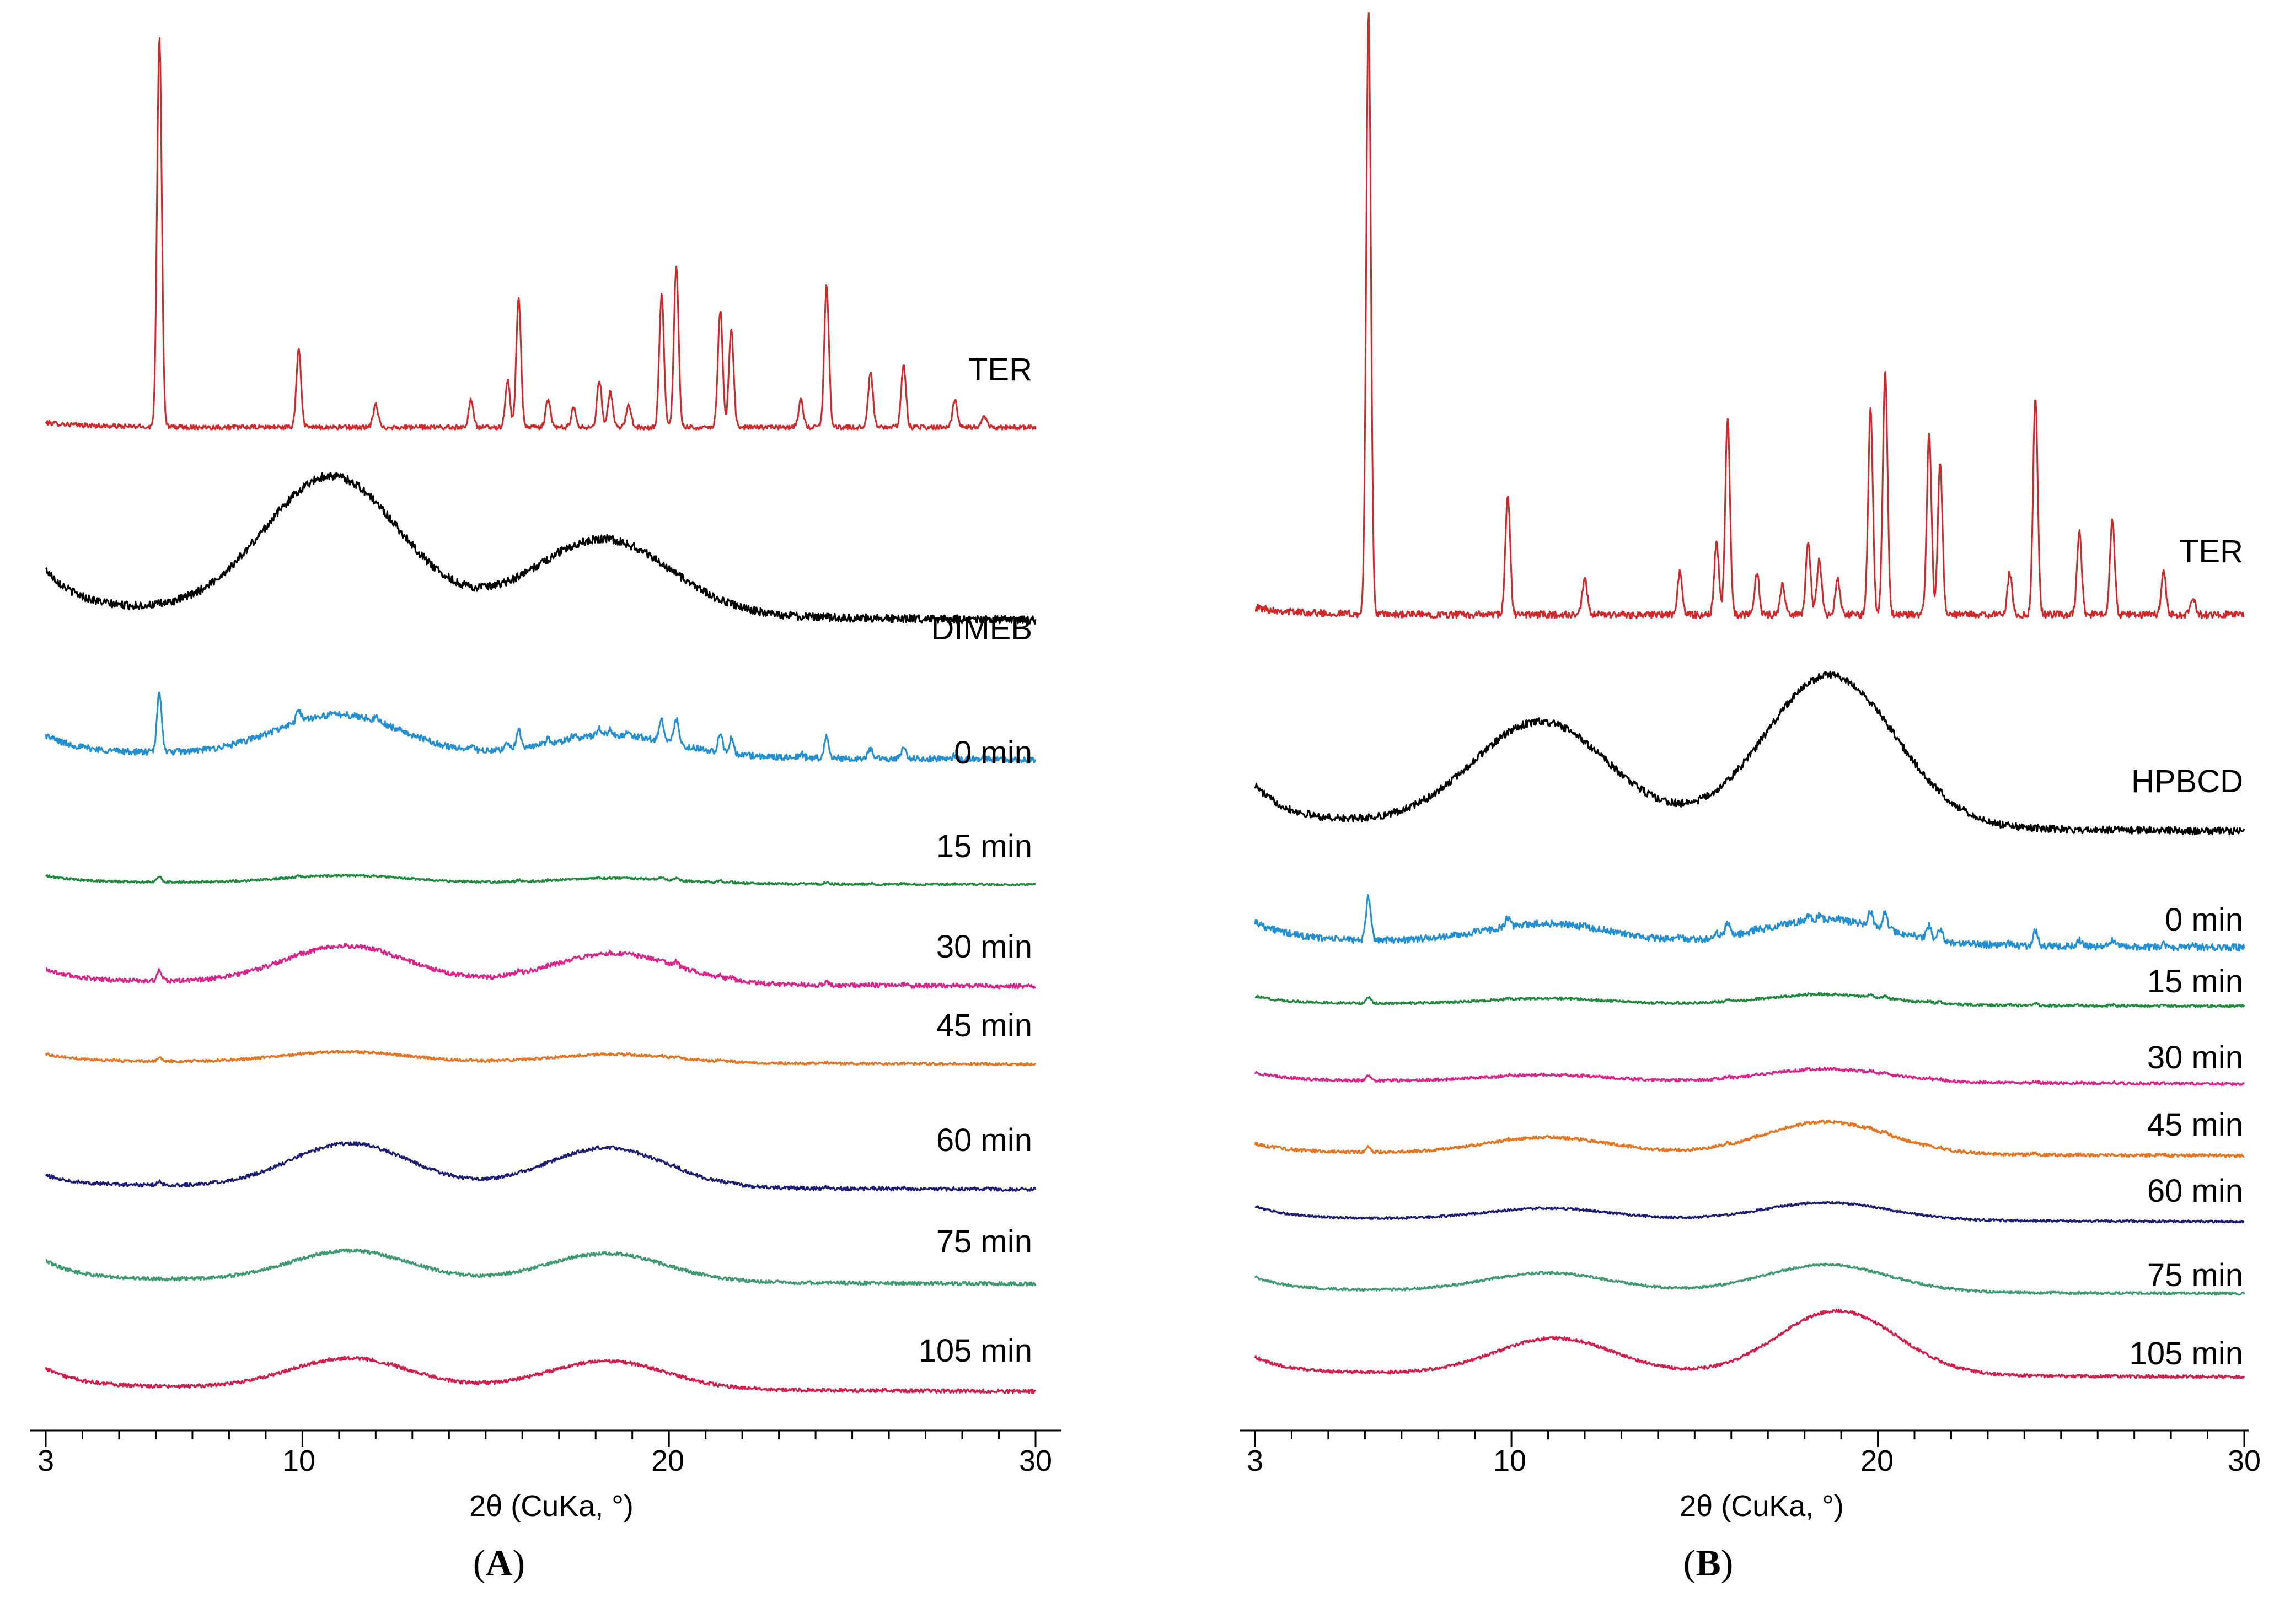 The width and height of the screenshot is (2274, 1624). What do you see at coordinates (540, 880) in the screenshot?
I see `panel-a-trace-15-min` at bounding box center [540, 880].